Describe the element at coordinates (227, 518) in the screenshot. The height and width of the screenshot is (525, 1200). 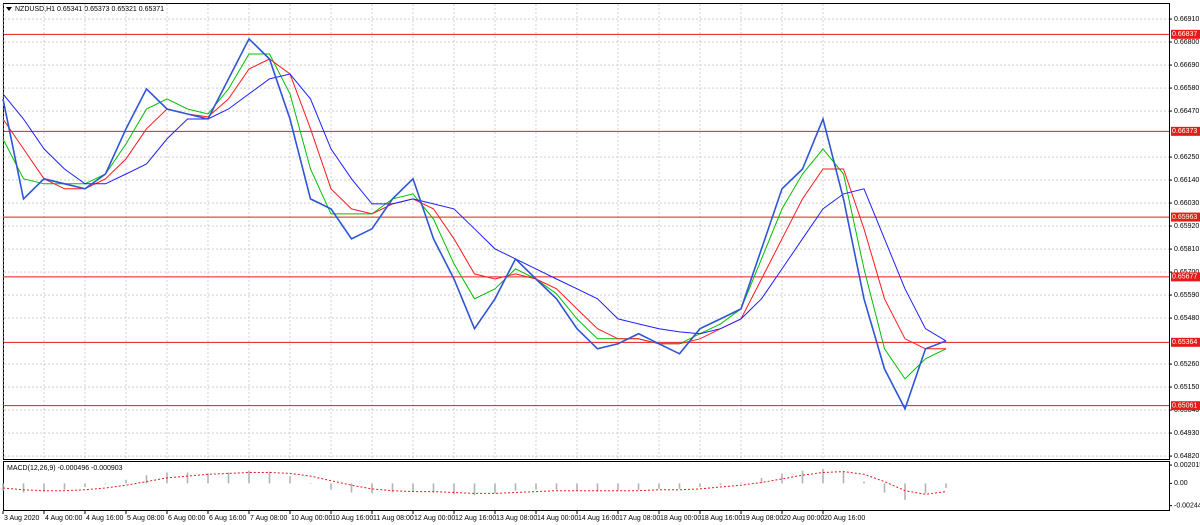
I see `x-tick-label: 6 Aug 16:00` at that location.